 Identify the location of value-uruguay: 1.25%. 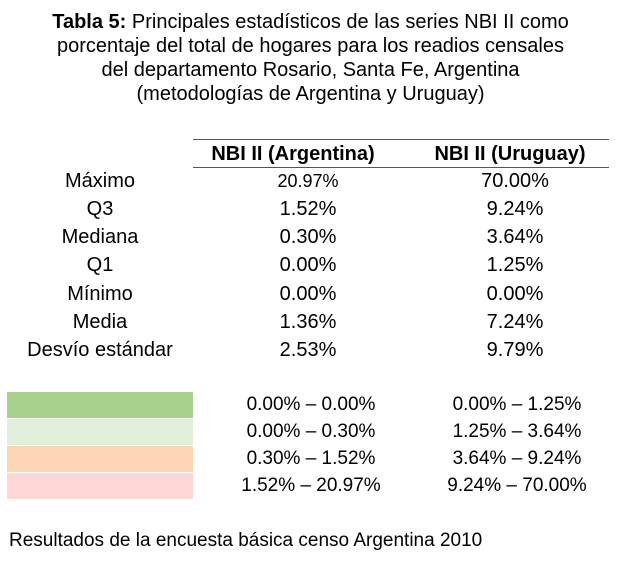
(515, 265).